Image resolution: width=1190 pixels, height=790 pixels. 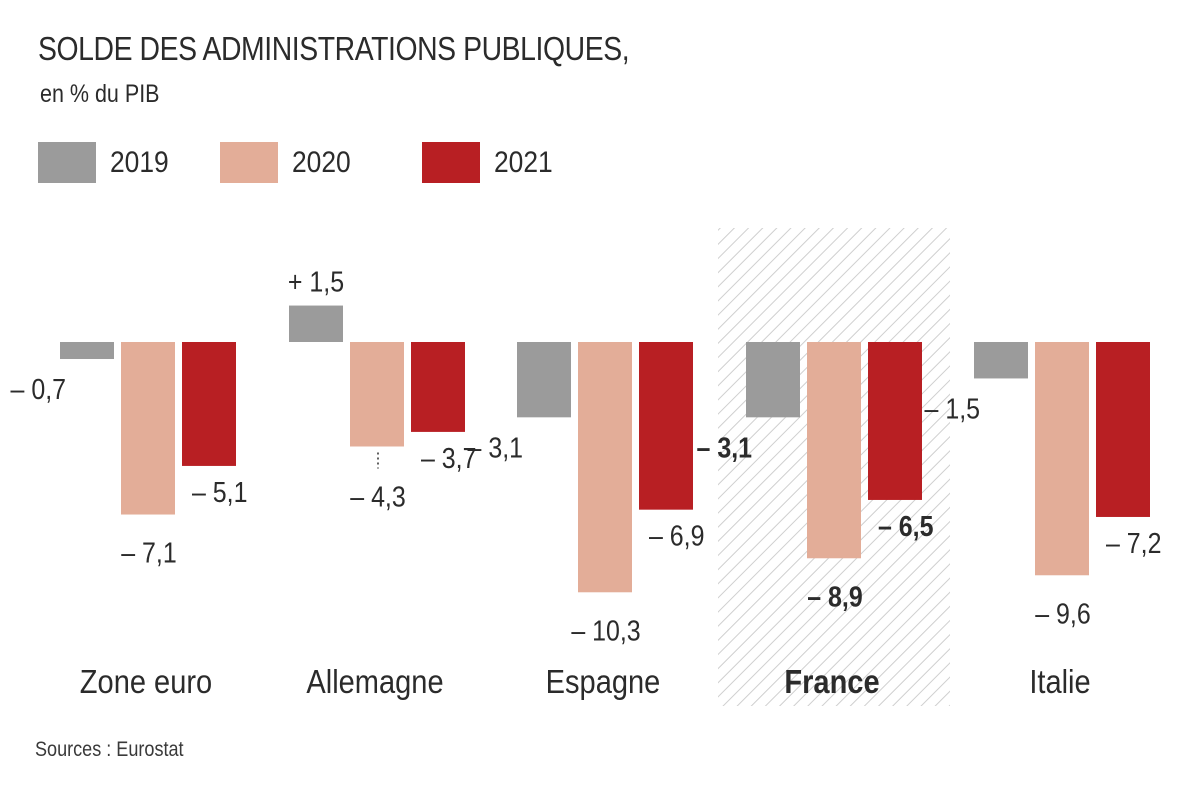 I want to click on value-label-2019-4: – 1,5, so click(x=952, y=409).